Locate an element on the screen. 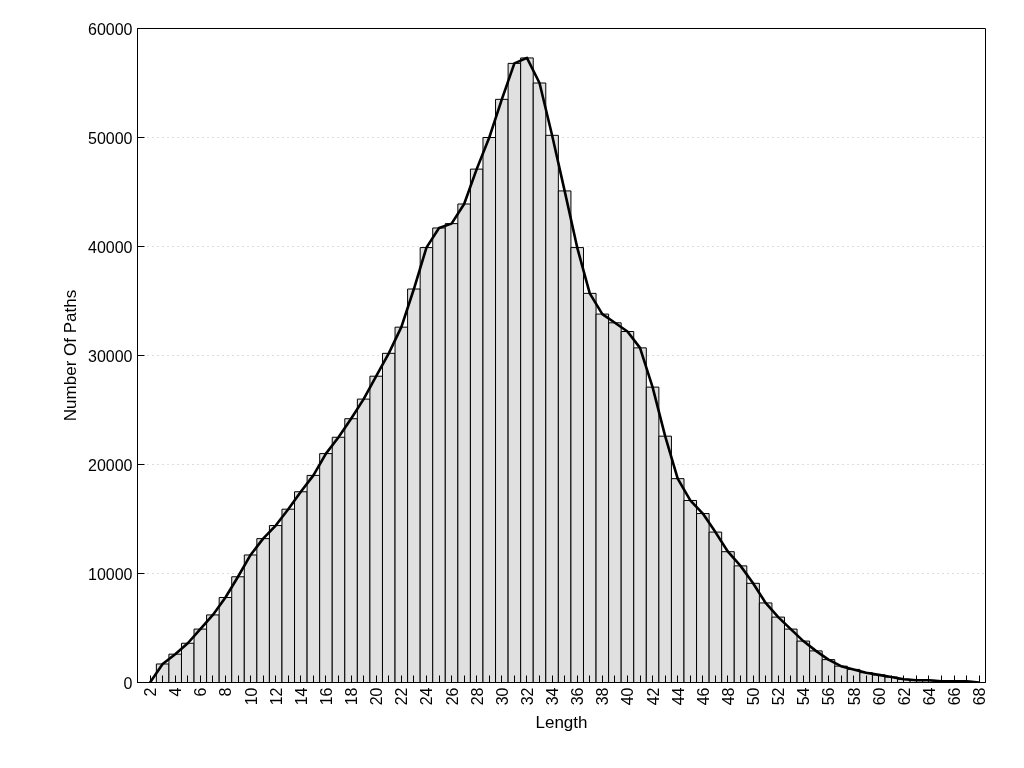 This screenshot has width=1024, height=768. x-tick-label: 50 is located at coordinates (754, 696).